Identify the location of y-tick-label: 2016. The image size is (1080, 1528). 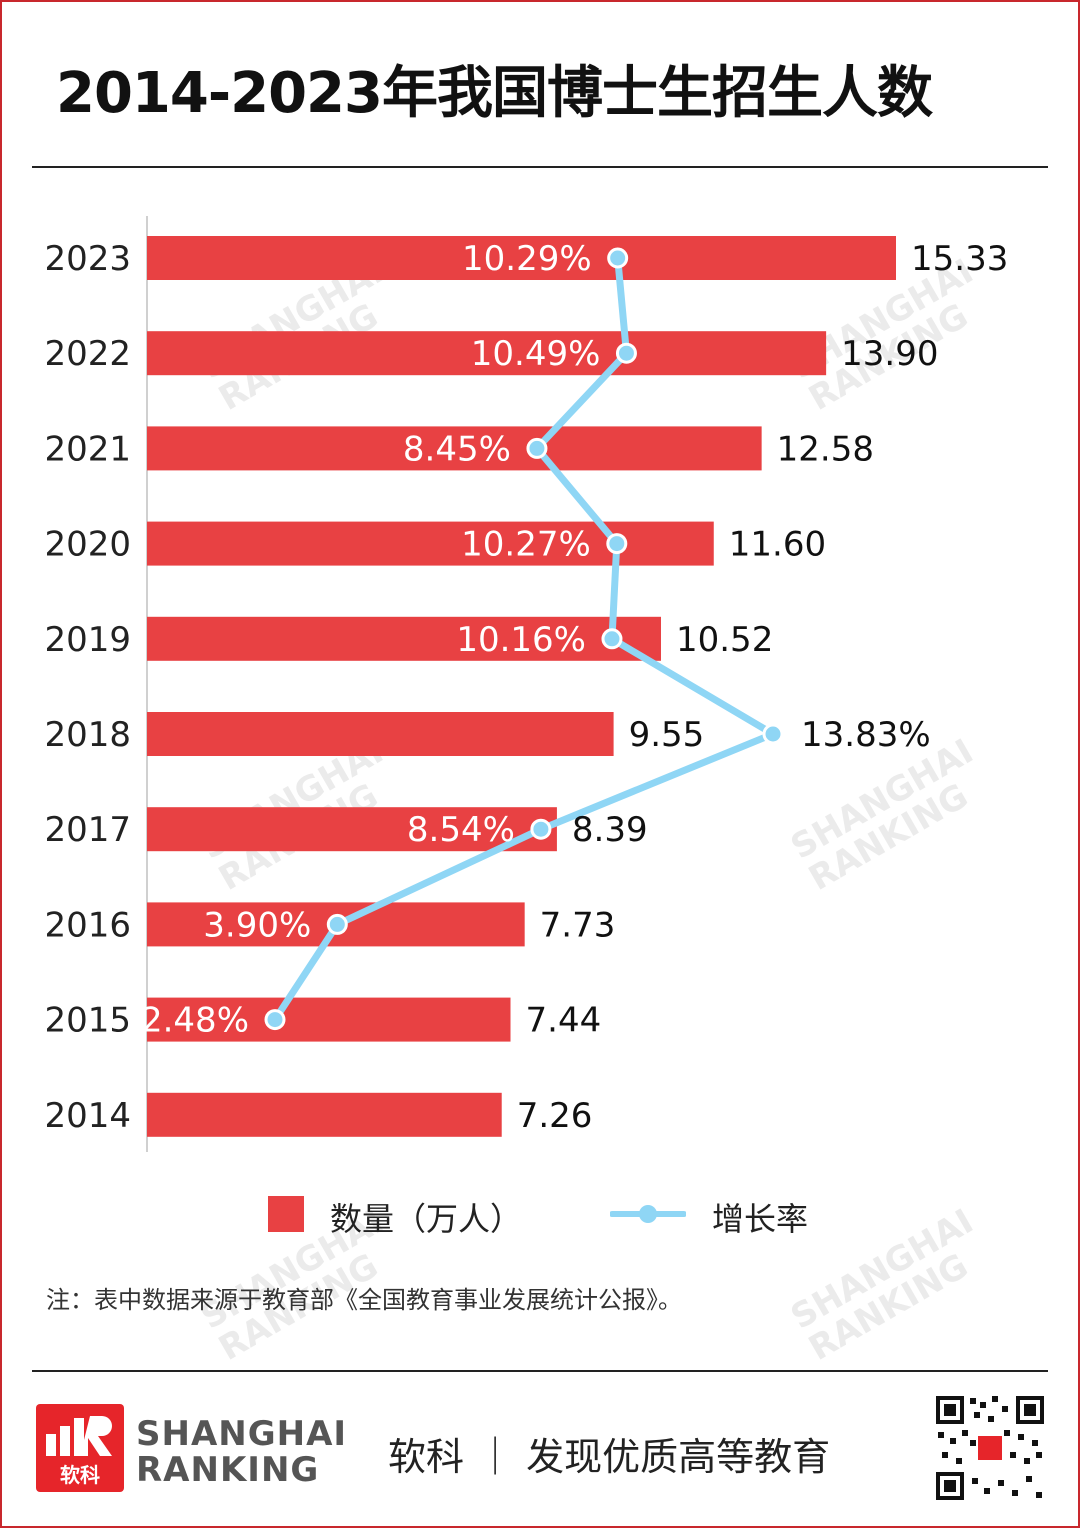
(87, 925).